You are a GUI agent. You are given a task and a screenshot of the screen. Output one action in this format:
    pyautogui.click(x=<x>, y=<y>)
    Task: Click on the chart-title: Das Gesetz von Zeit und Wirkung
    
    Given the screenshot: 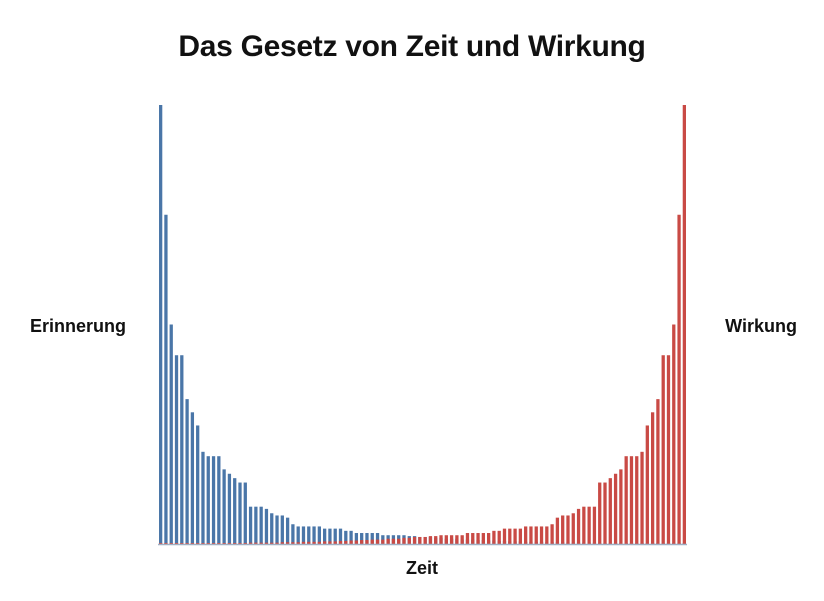 What is the action you would take?
    pyautogui.click(x=412, y=46)
    